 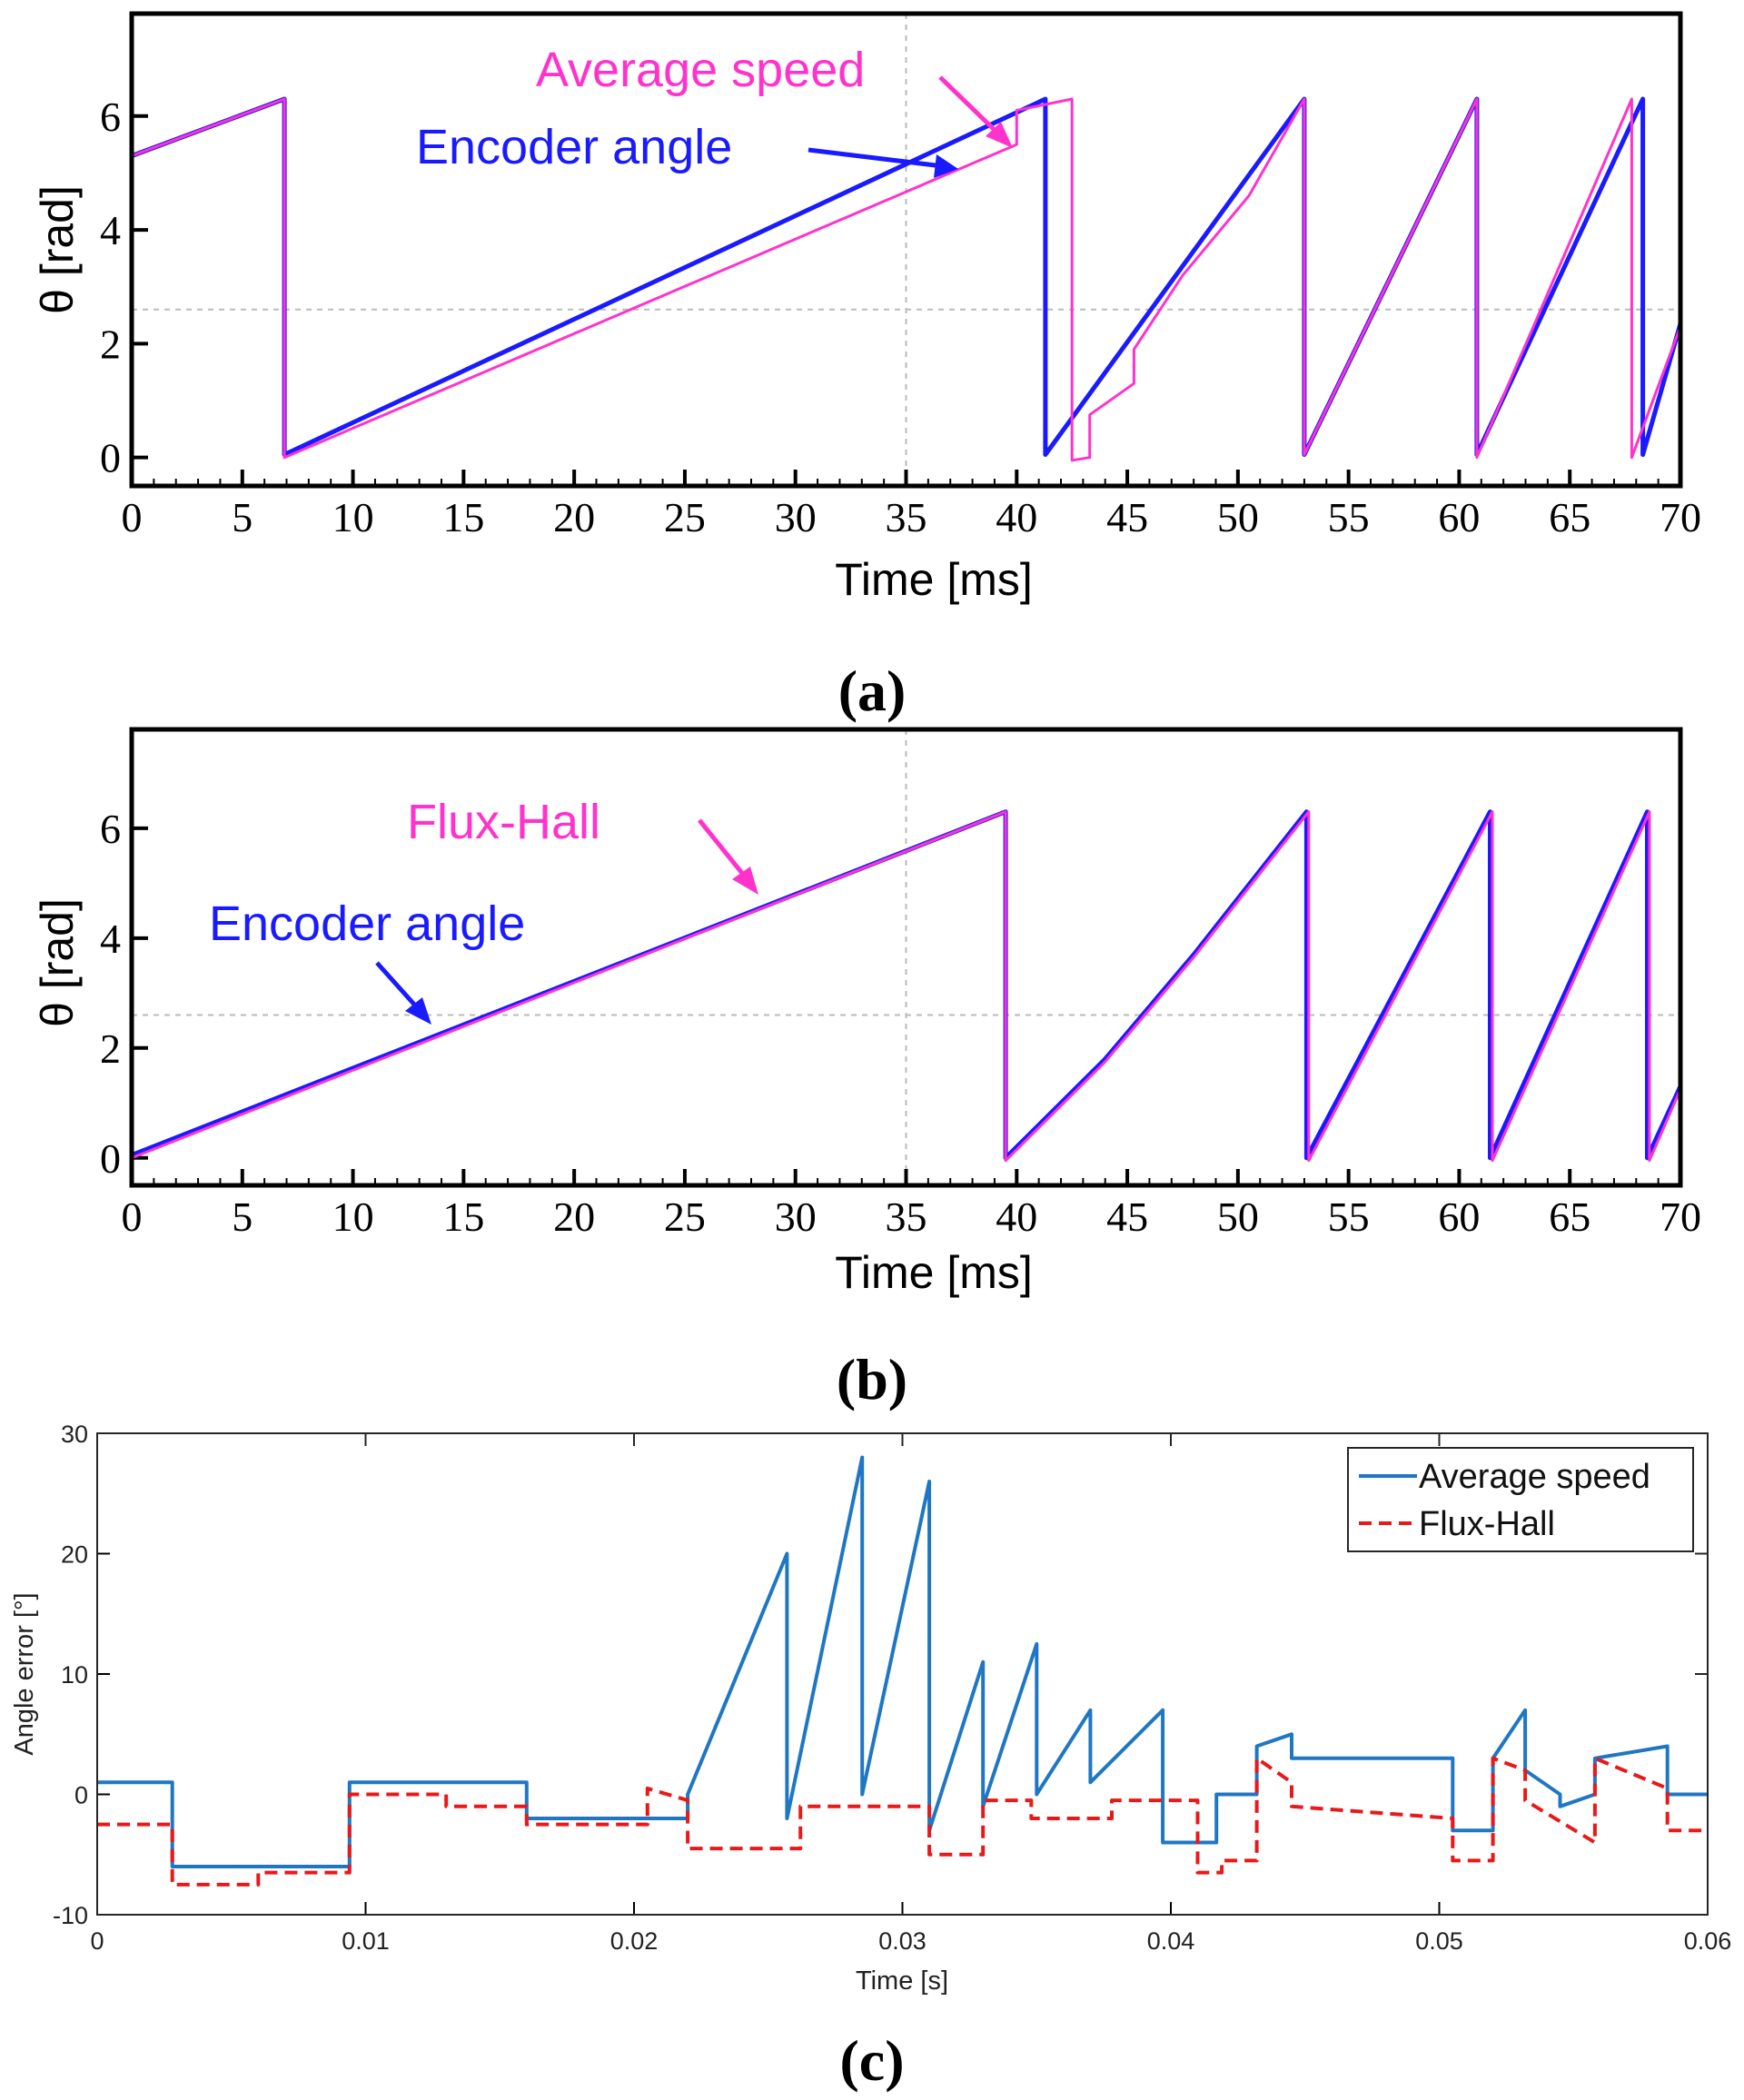 What do you see at coordinates (58, 962) in the screenshot?
I see `y-axis-label-b: θ [rad]` at bounding box center [58, 962].